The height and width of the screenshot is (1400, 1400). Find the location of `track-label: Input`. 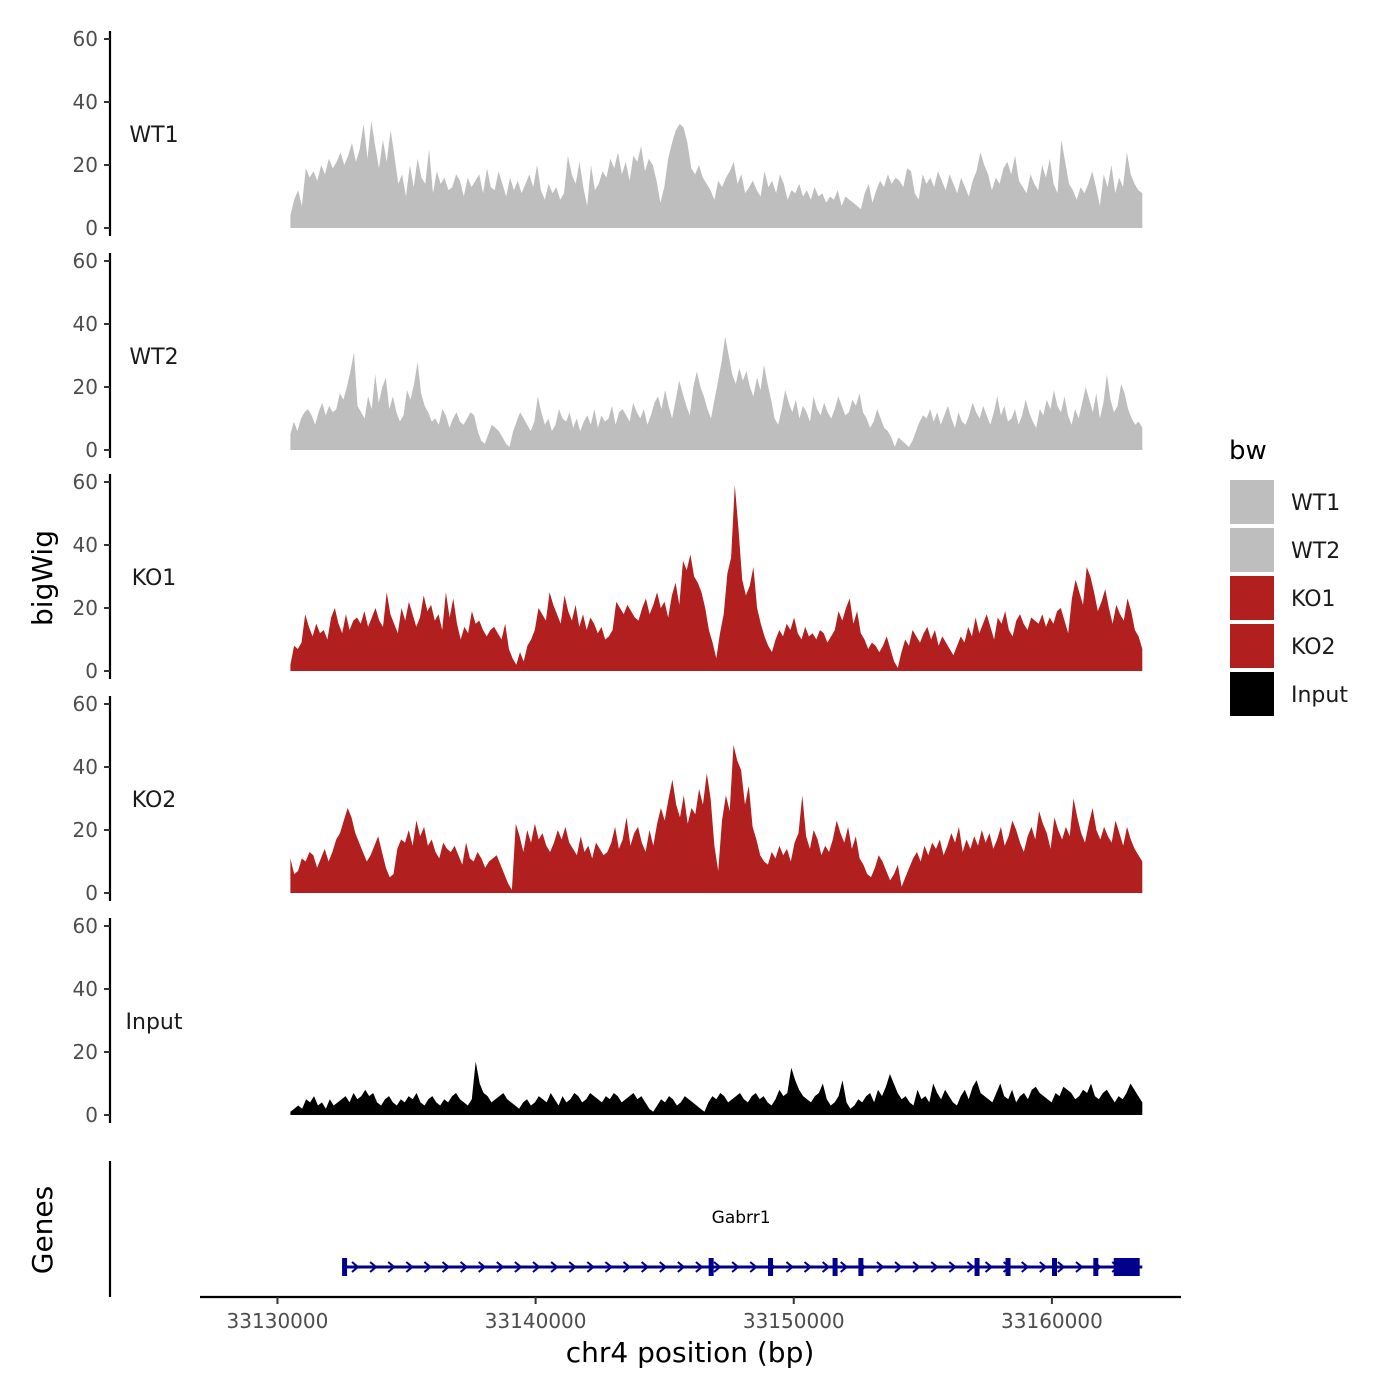

track-label: Input is located at coordinates (154, 1022).